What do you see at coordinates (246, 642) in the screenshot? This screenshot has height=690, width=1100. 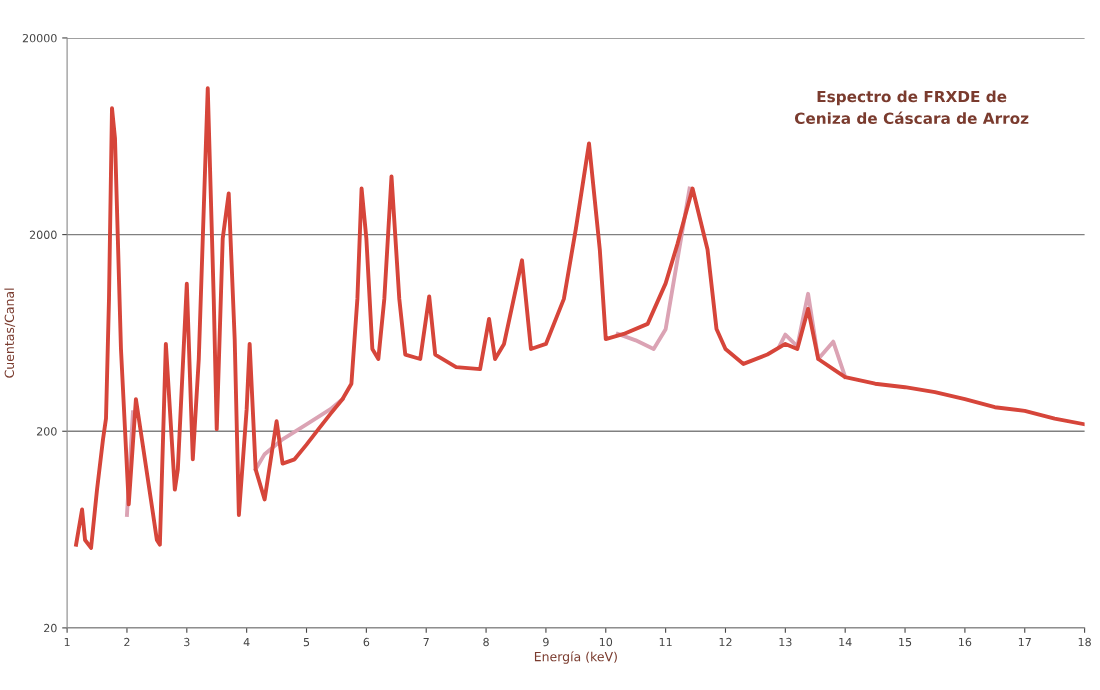 I see `x-tick-label: 4` at bounding box center [246, 642].